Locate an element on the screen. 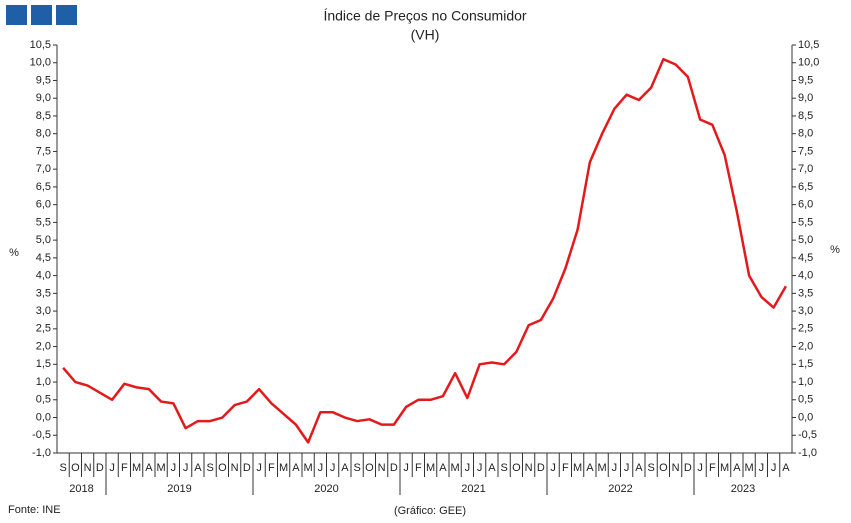 The height and width of the screenshot is (523, 851). y2-tick-label: 8,5 is located at coordinates (805, 116).